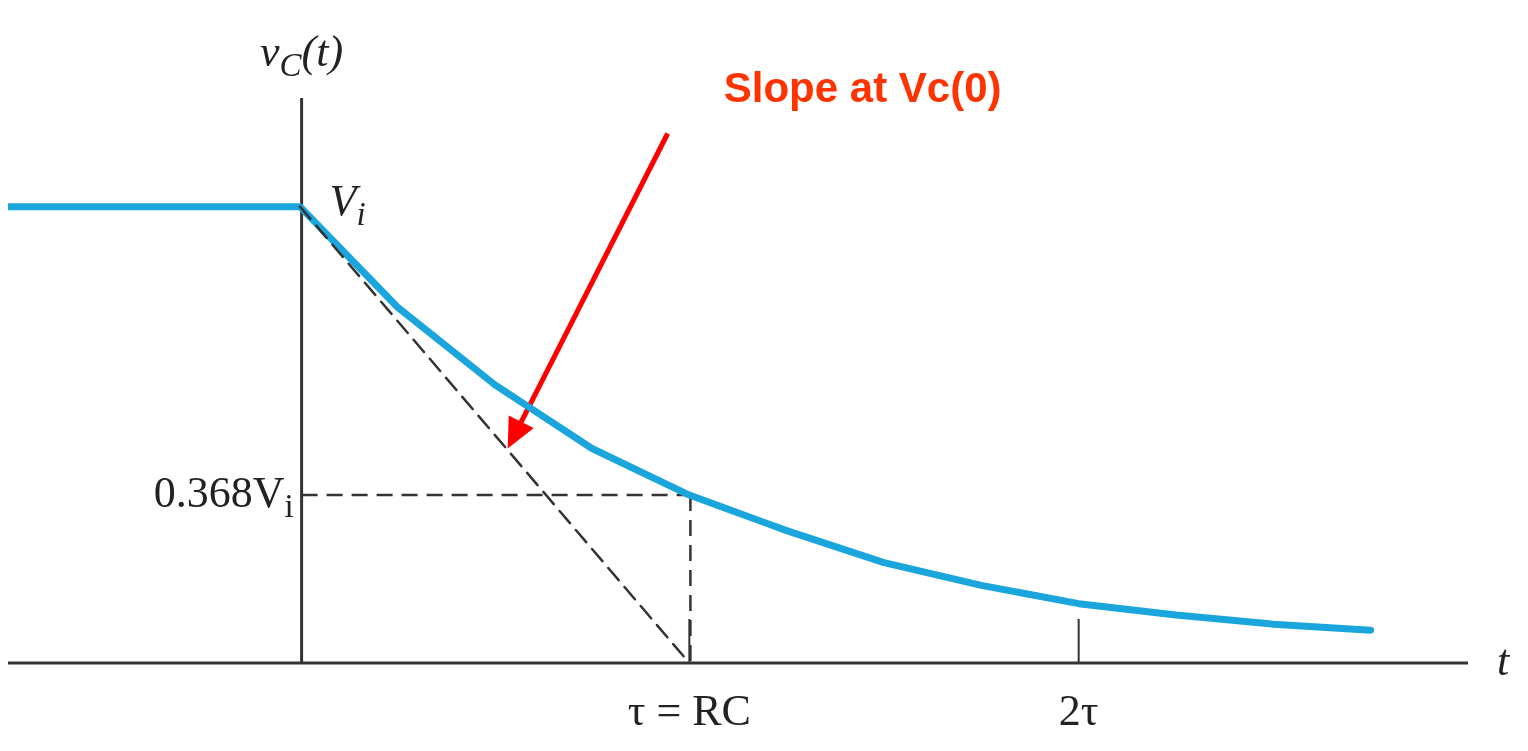 This screenshot has height=751, width=1528. What do you see at coordinates (862, 87) in the screenshot?
I see `text: Slope at Vc(0)` at bounding box center [862, 87].